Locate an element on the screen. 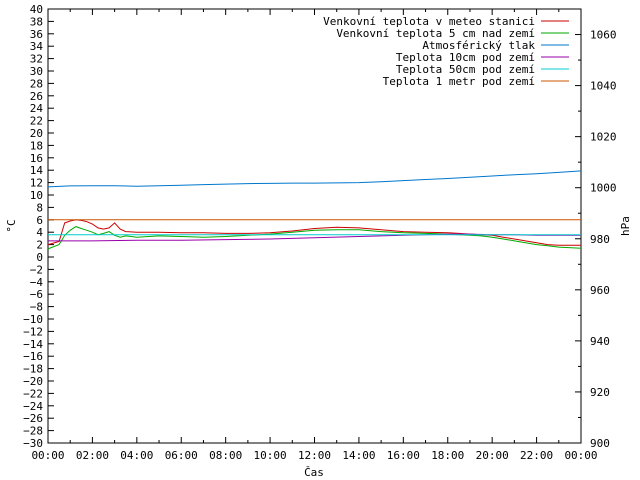  y2-tick-label: 900 is located at coordinates (600, 443).